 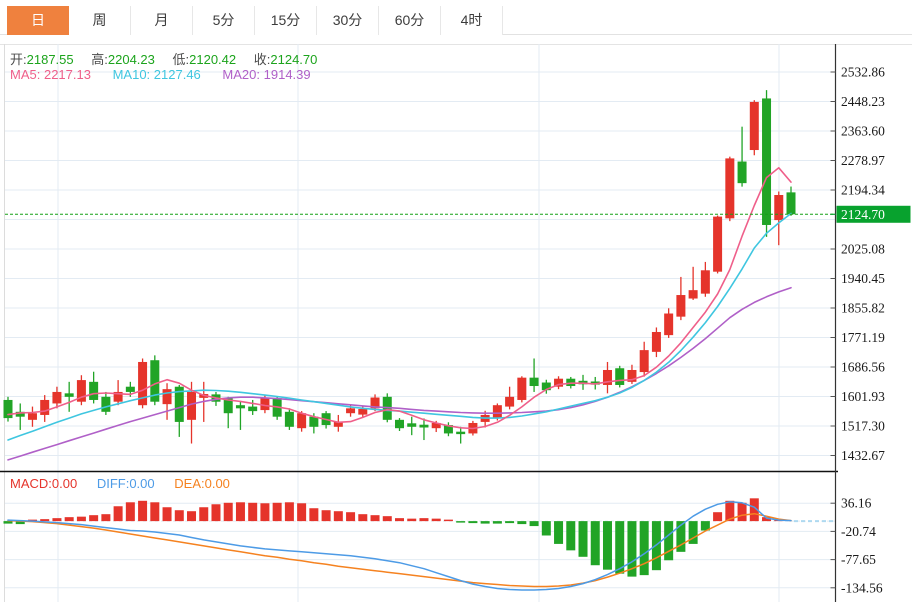 I want to click on diff-line, so click(x=399, y=546).